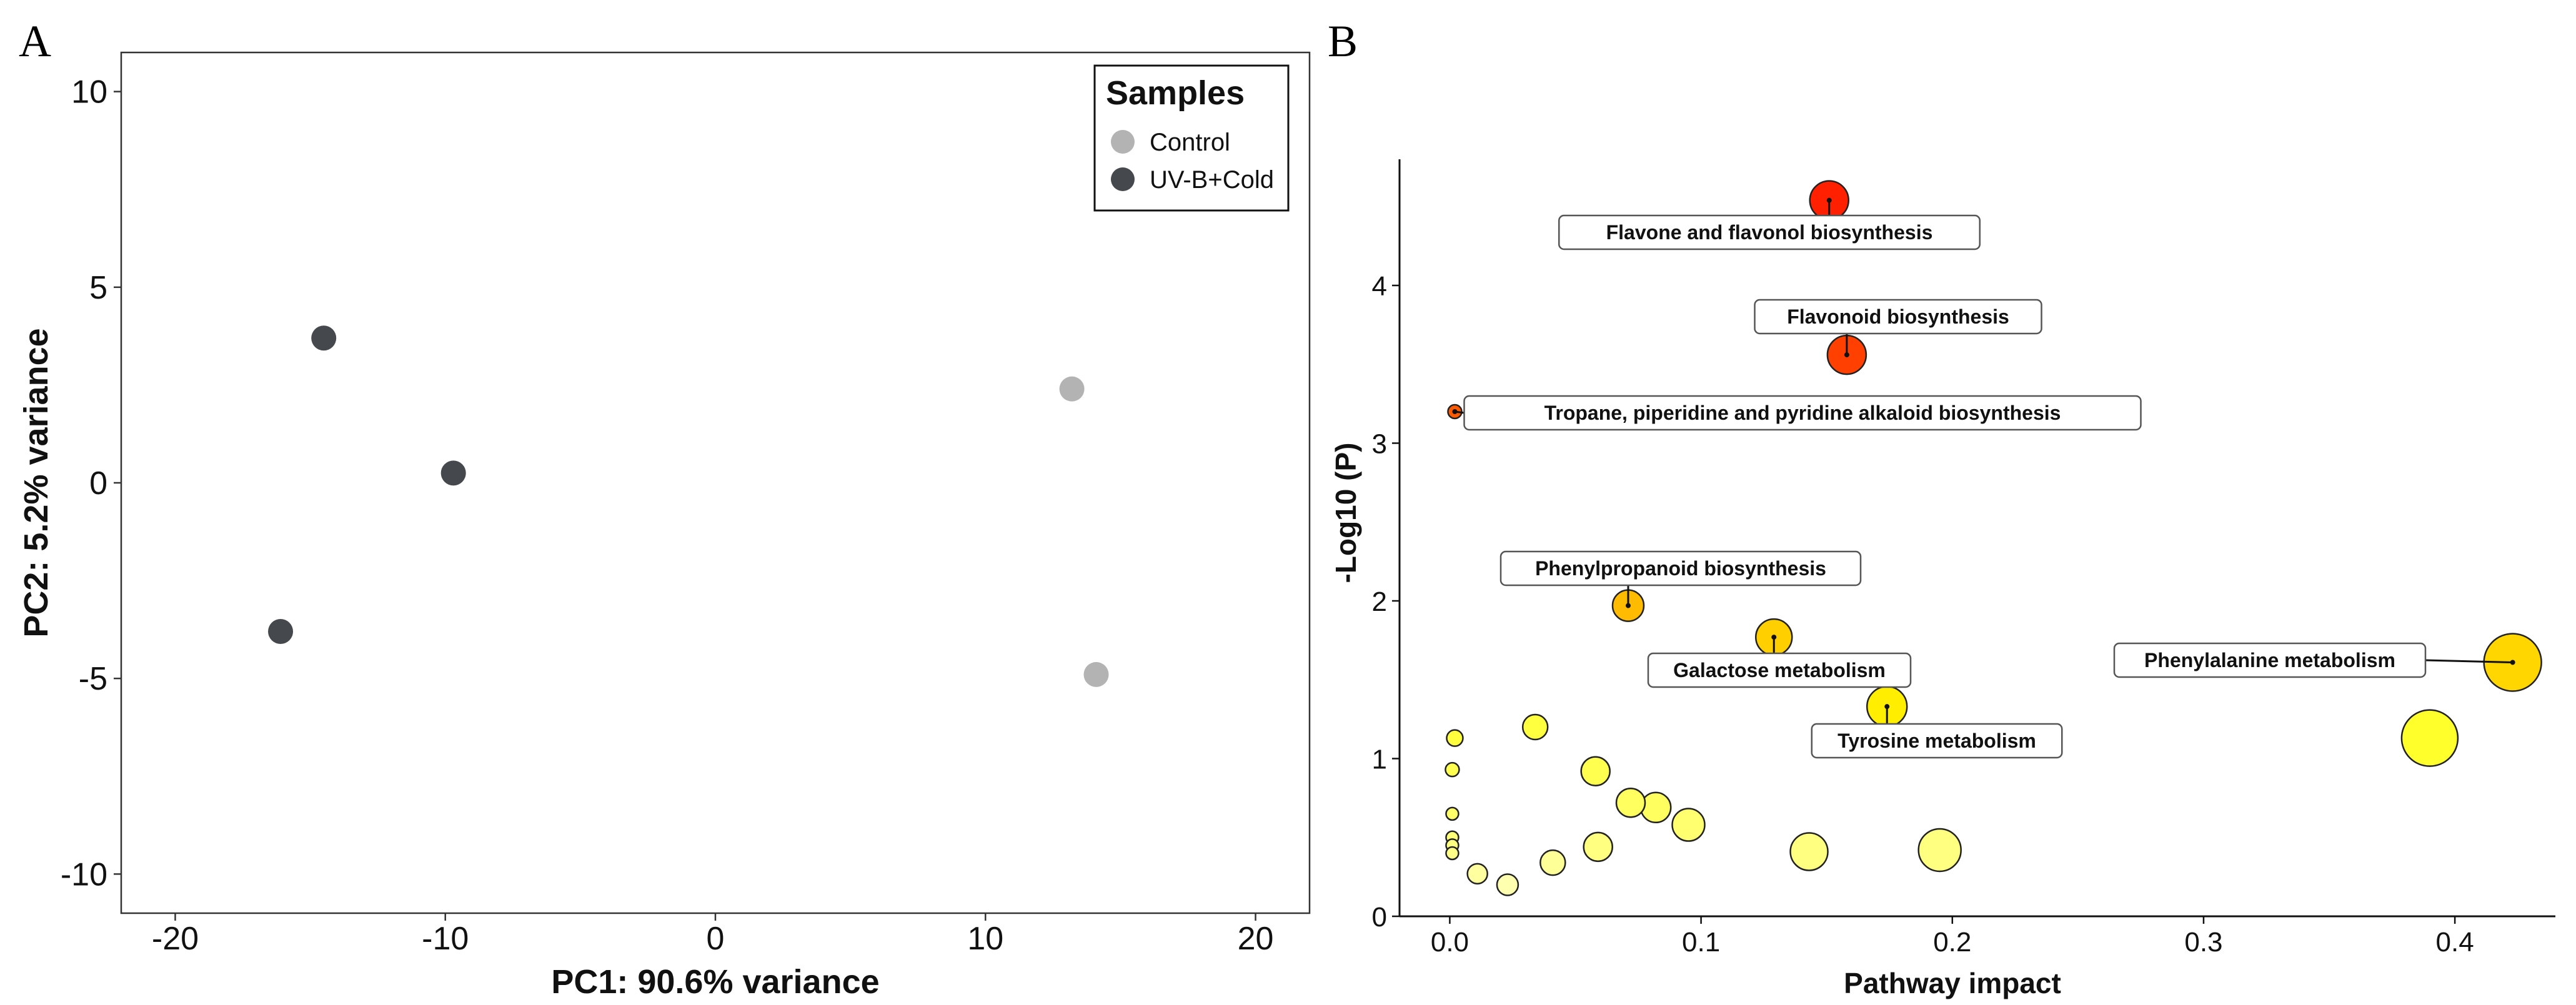 This screenshot has width=2576, height=1005. I want to click on panel-letter-b: B, so click(1343, 41).